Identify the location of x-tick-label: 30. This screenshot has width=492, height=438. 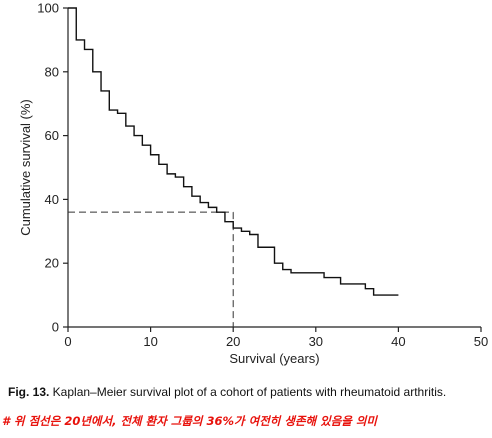
(316, 341).